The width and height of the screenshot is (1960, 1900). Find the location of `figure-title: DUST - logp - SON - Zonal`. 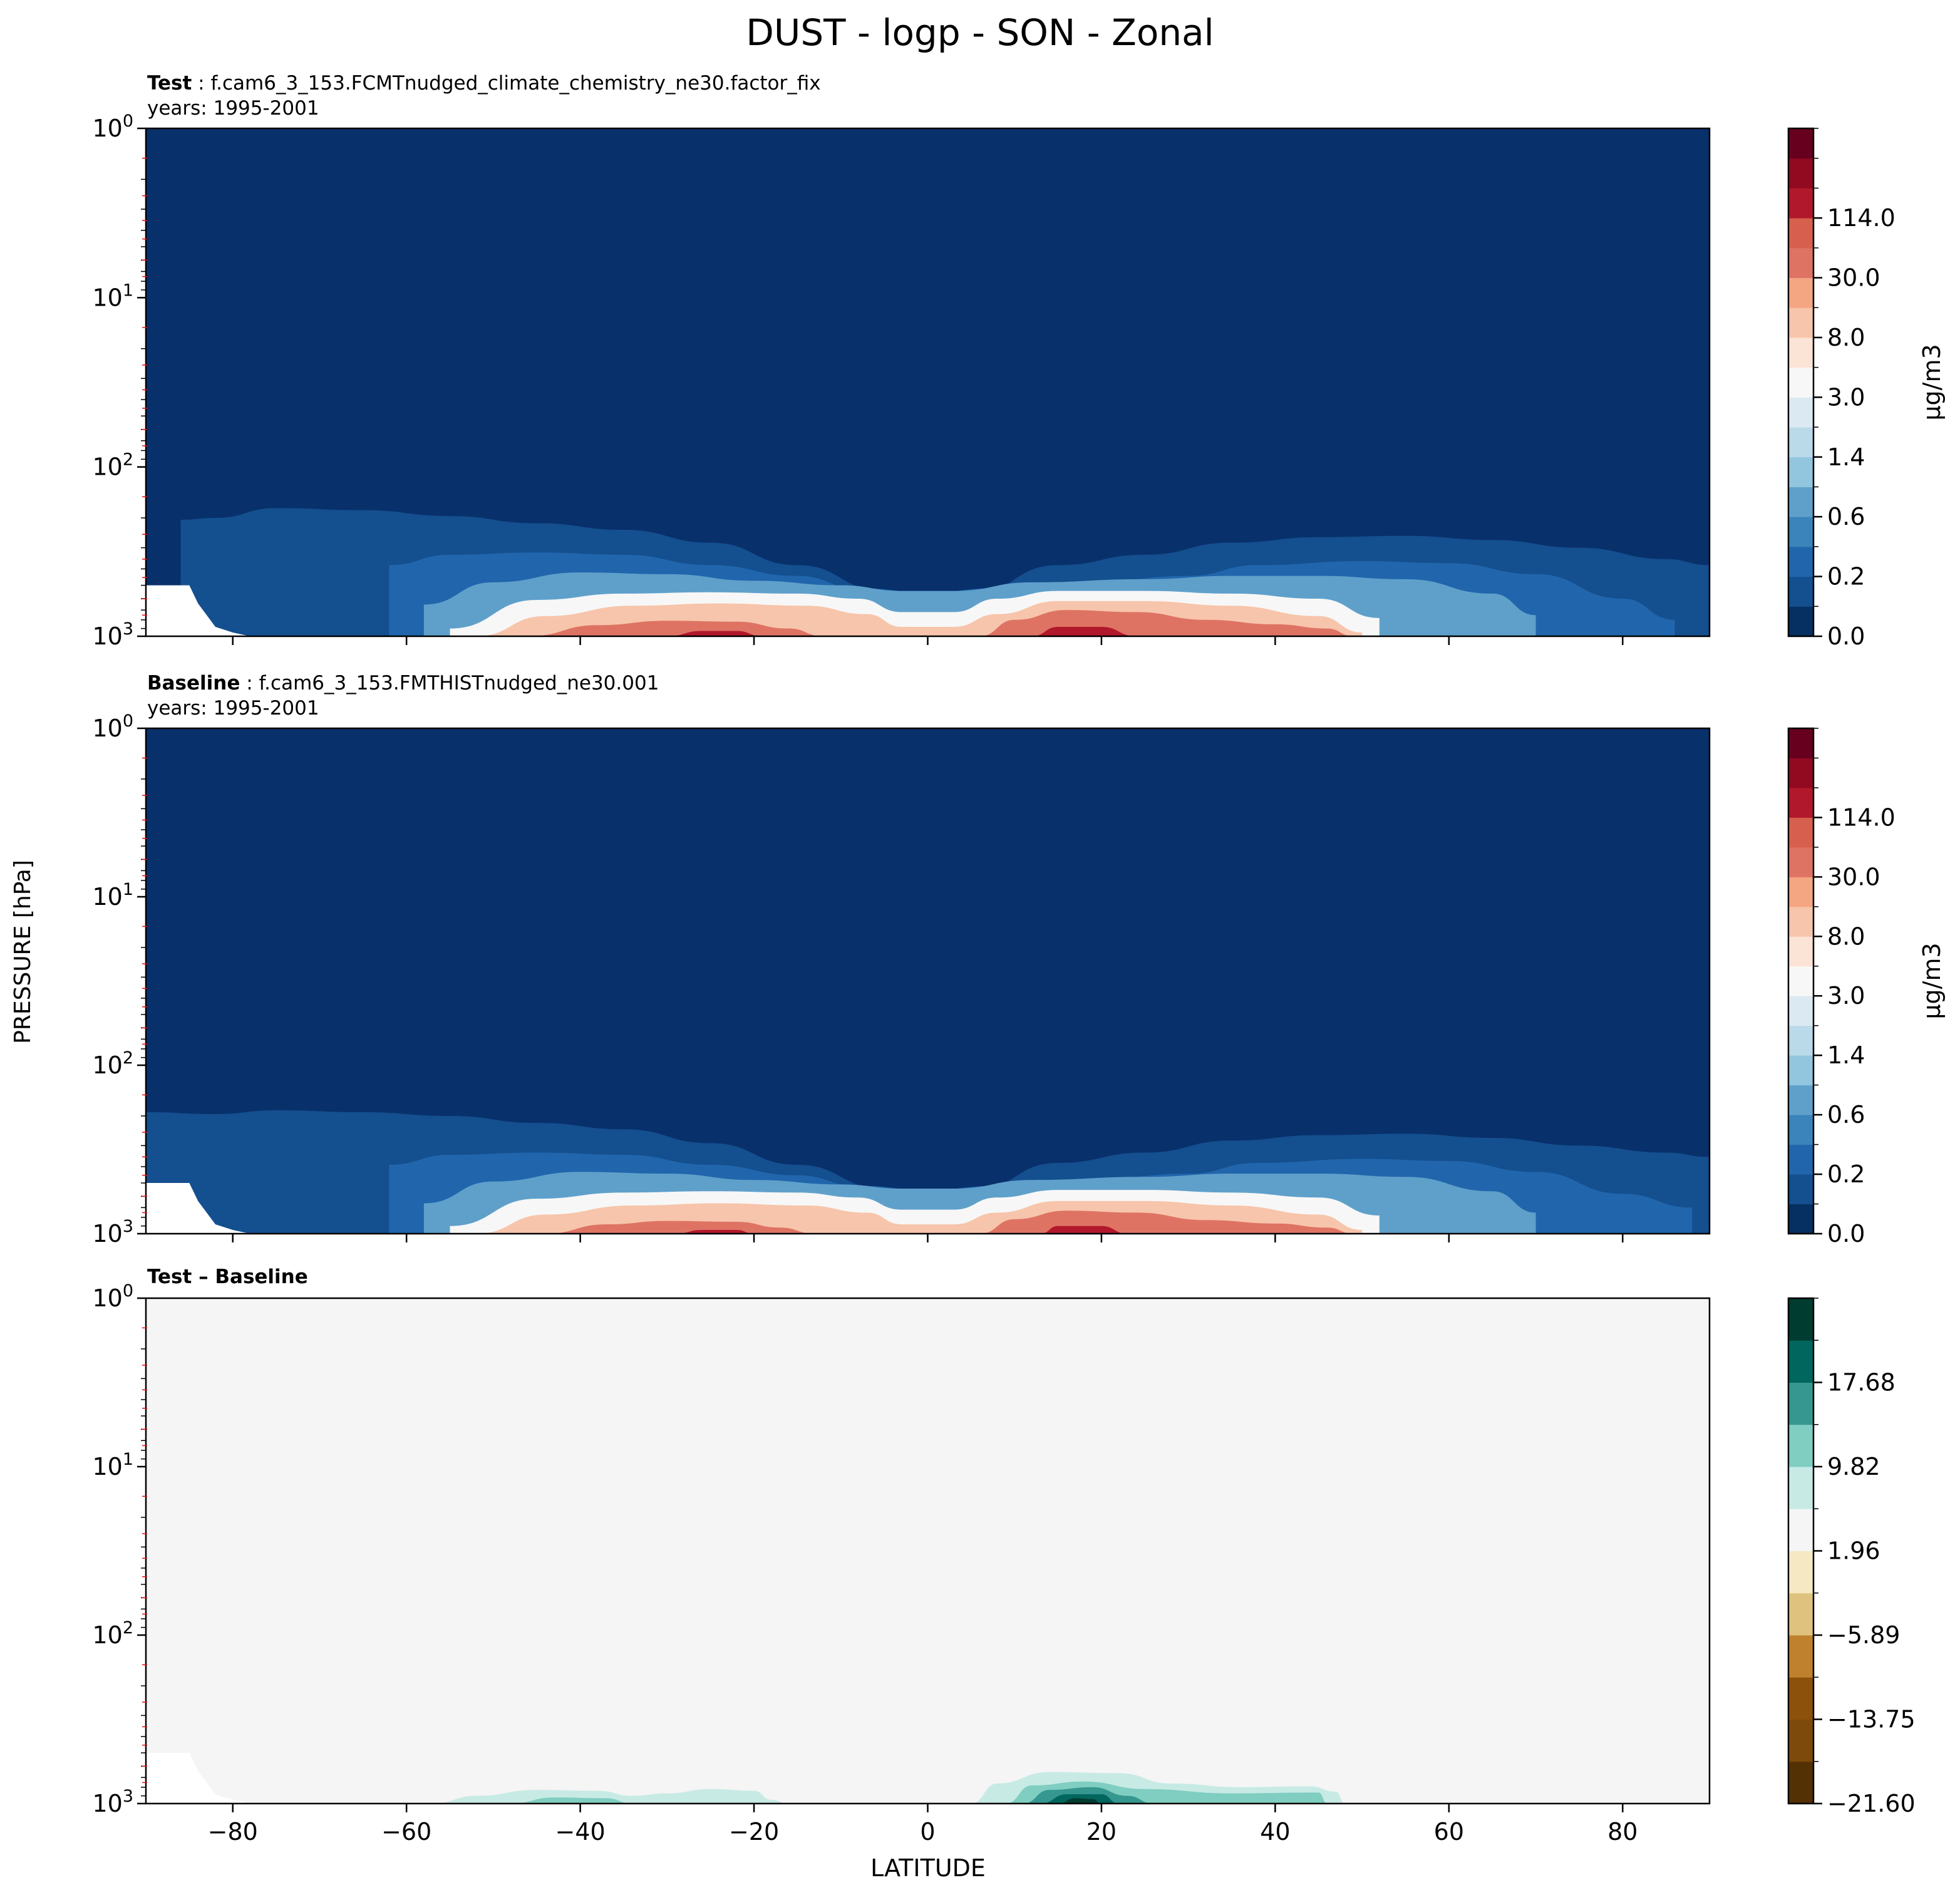

figure-title: DUST - logp - SON - Zonal is located at coordinates (980, 32).